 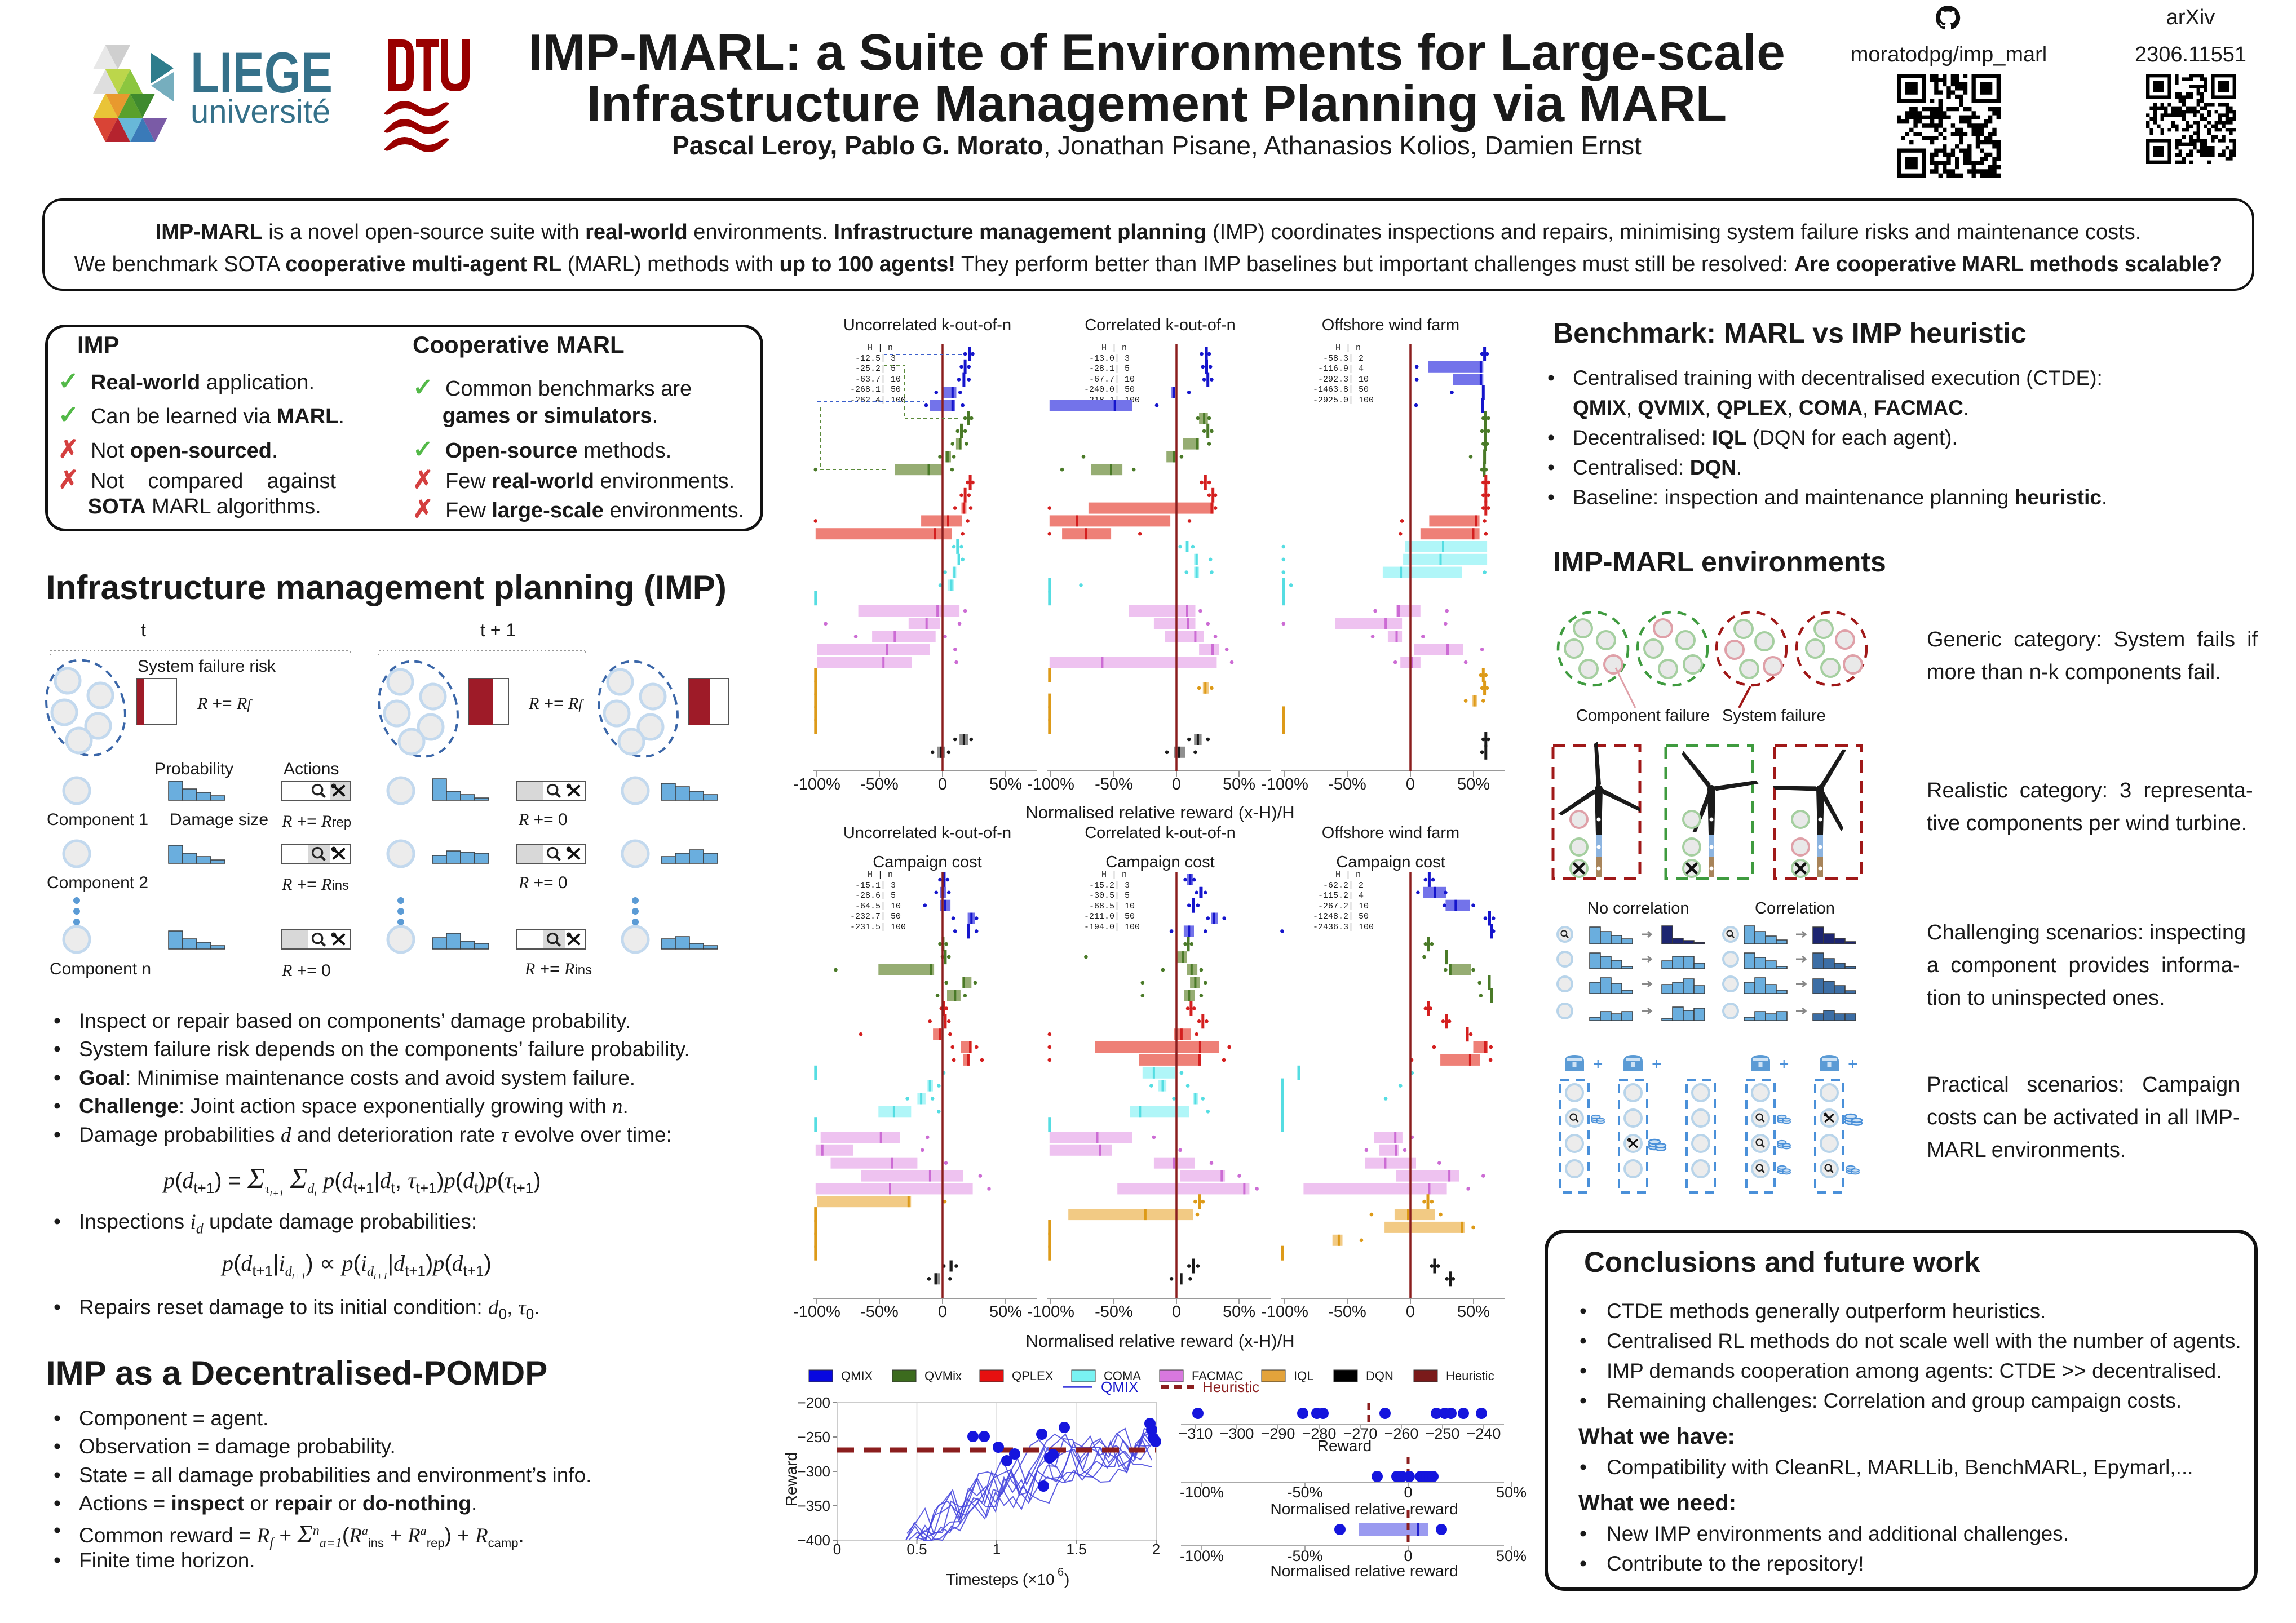 I want to click on svg-text: QVMix, so click(x=943, y=1376).